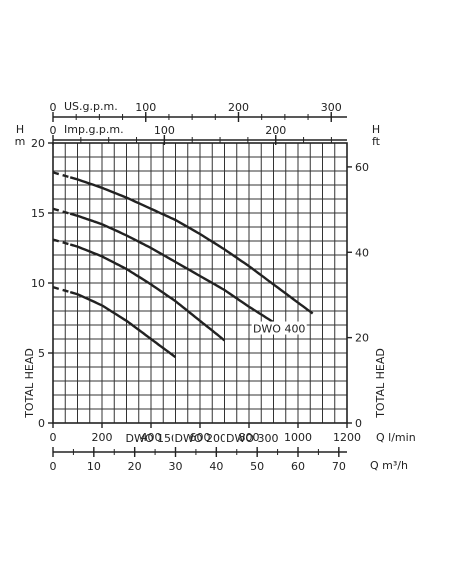 Image resolution: width=452 pixels, height=584 pixels. Describe the element at coordinates (396, 437) in the screenshot. I see `x-axis-lmin-title: Q l/min` at that location.